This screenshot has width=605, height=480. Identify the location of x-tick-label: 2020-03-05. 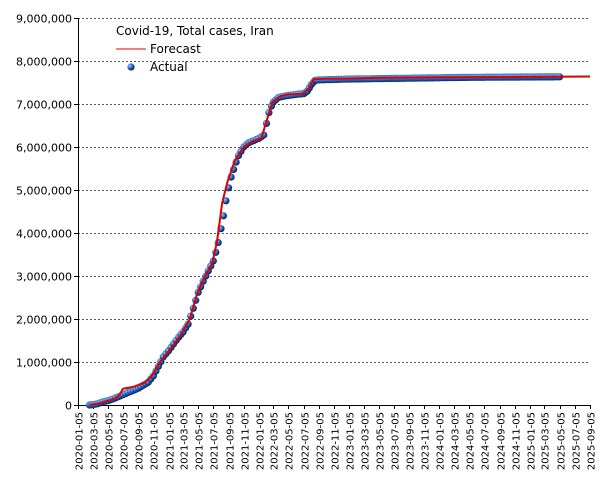
(95, 441).